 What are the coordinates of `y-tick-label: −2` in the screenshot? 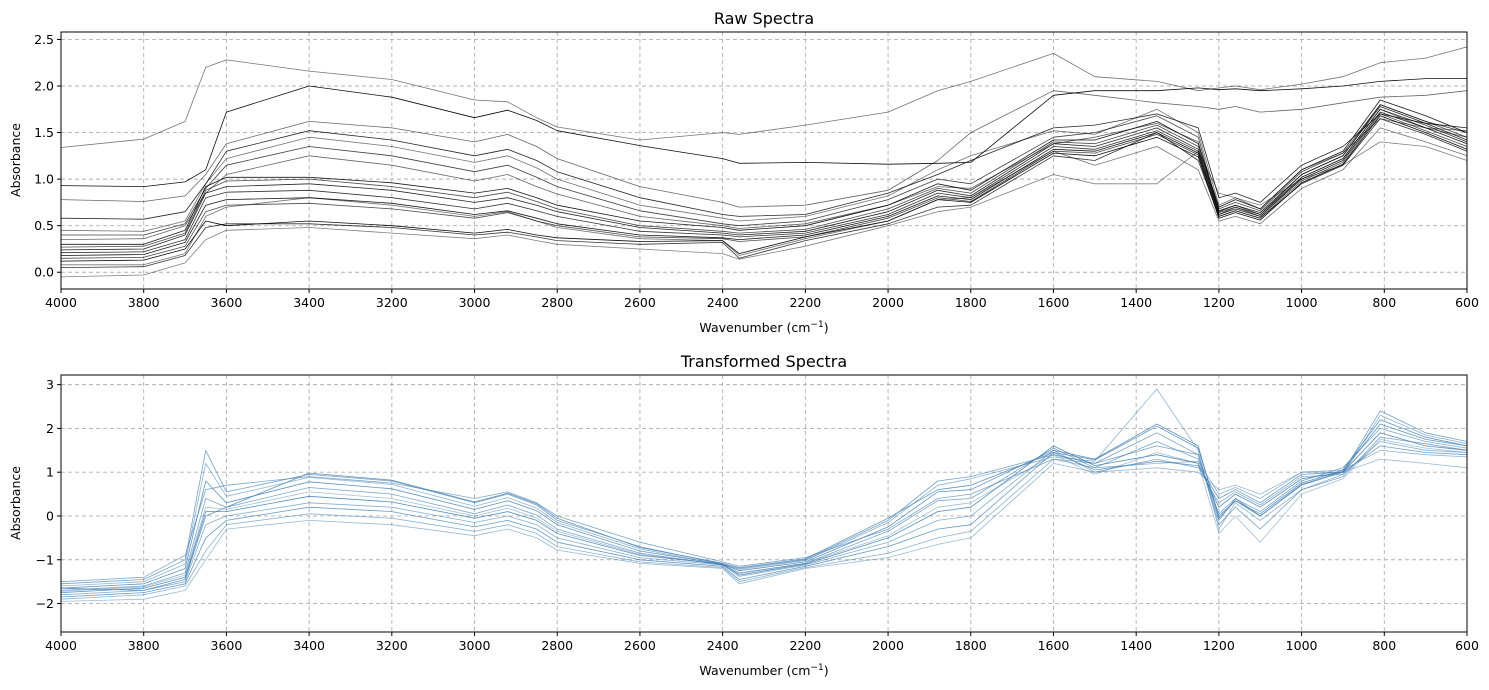 It's located at (45, 603).